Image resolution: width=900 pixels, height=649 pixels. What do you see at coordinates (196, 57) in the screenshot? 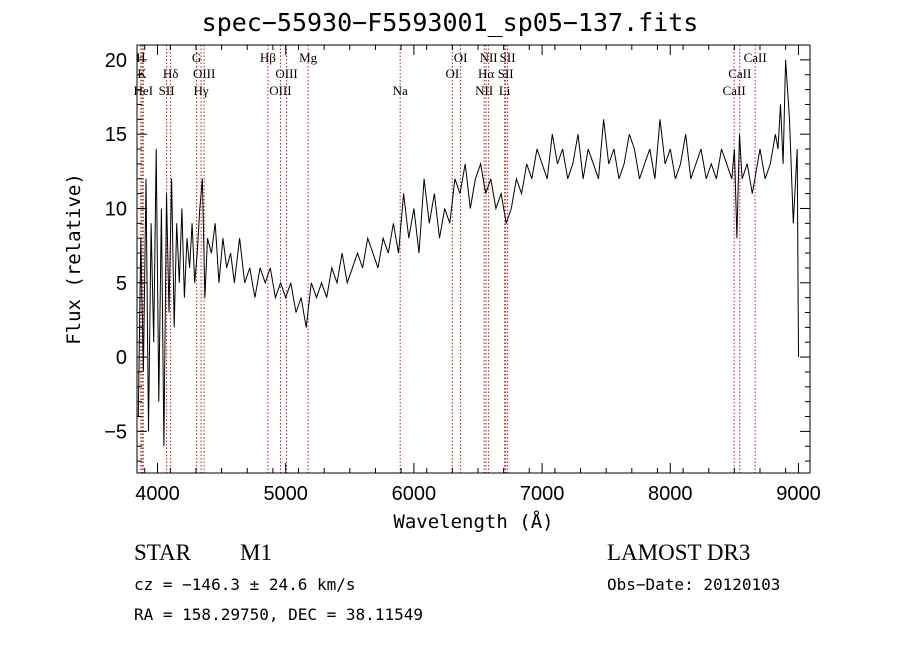
I see `line-marker-label: G` at bounding box center [196, 57].